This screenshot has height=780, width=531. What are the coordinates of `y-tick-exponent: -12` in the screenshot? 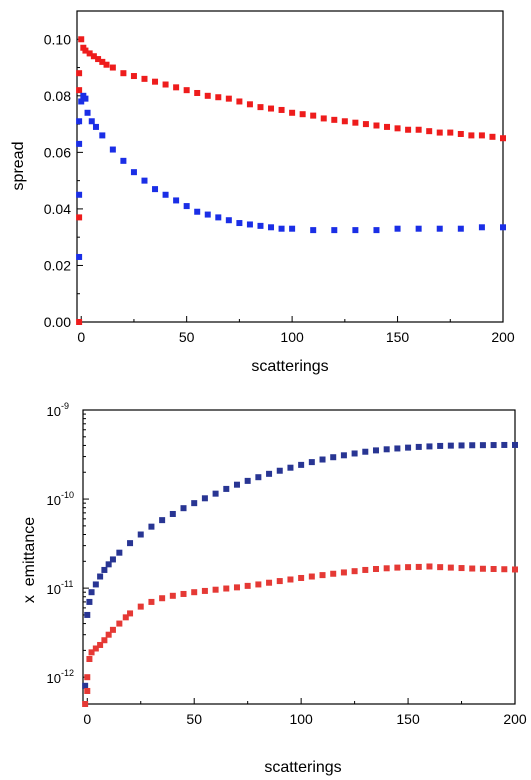 It's located at (67, 673).